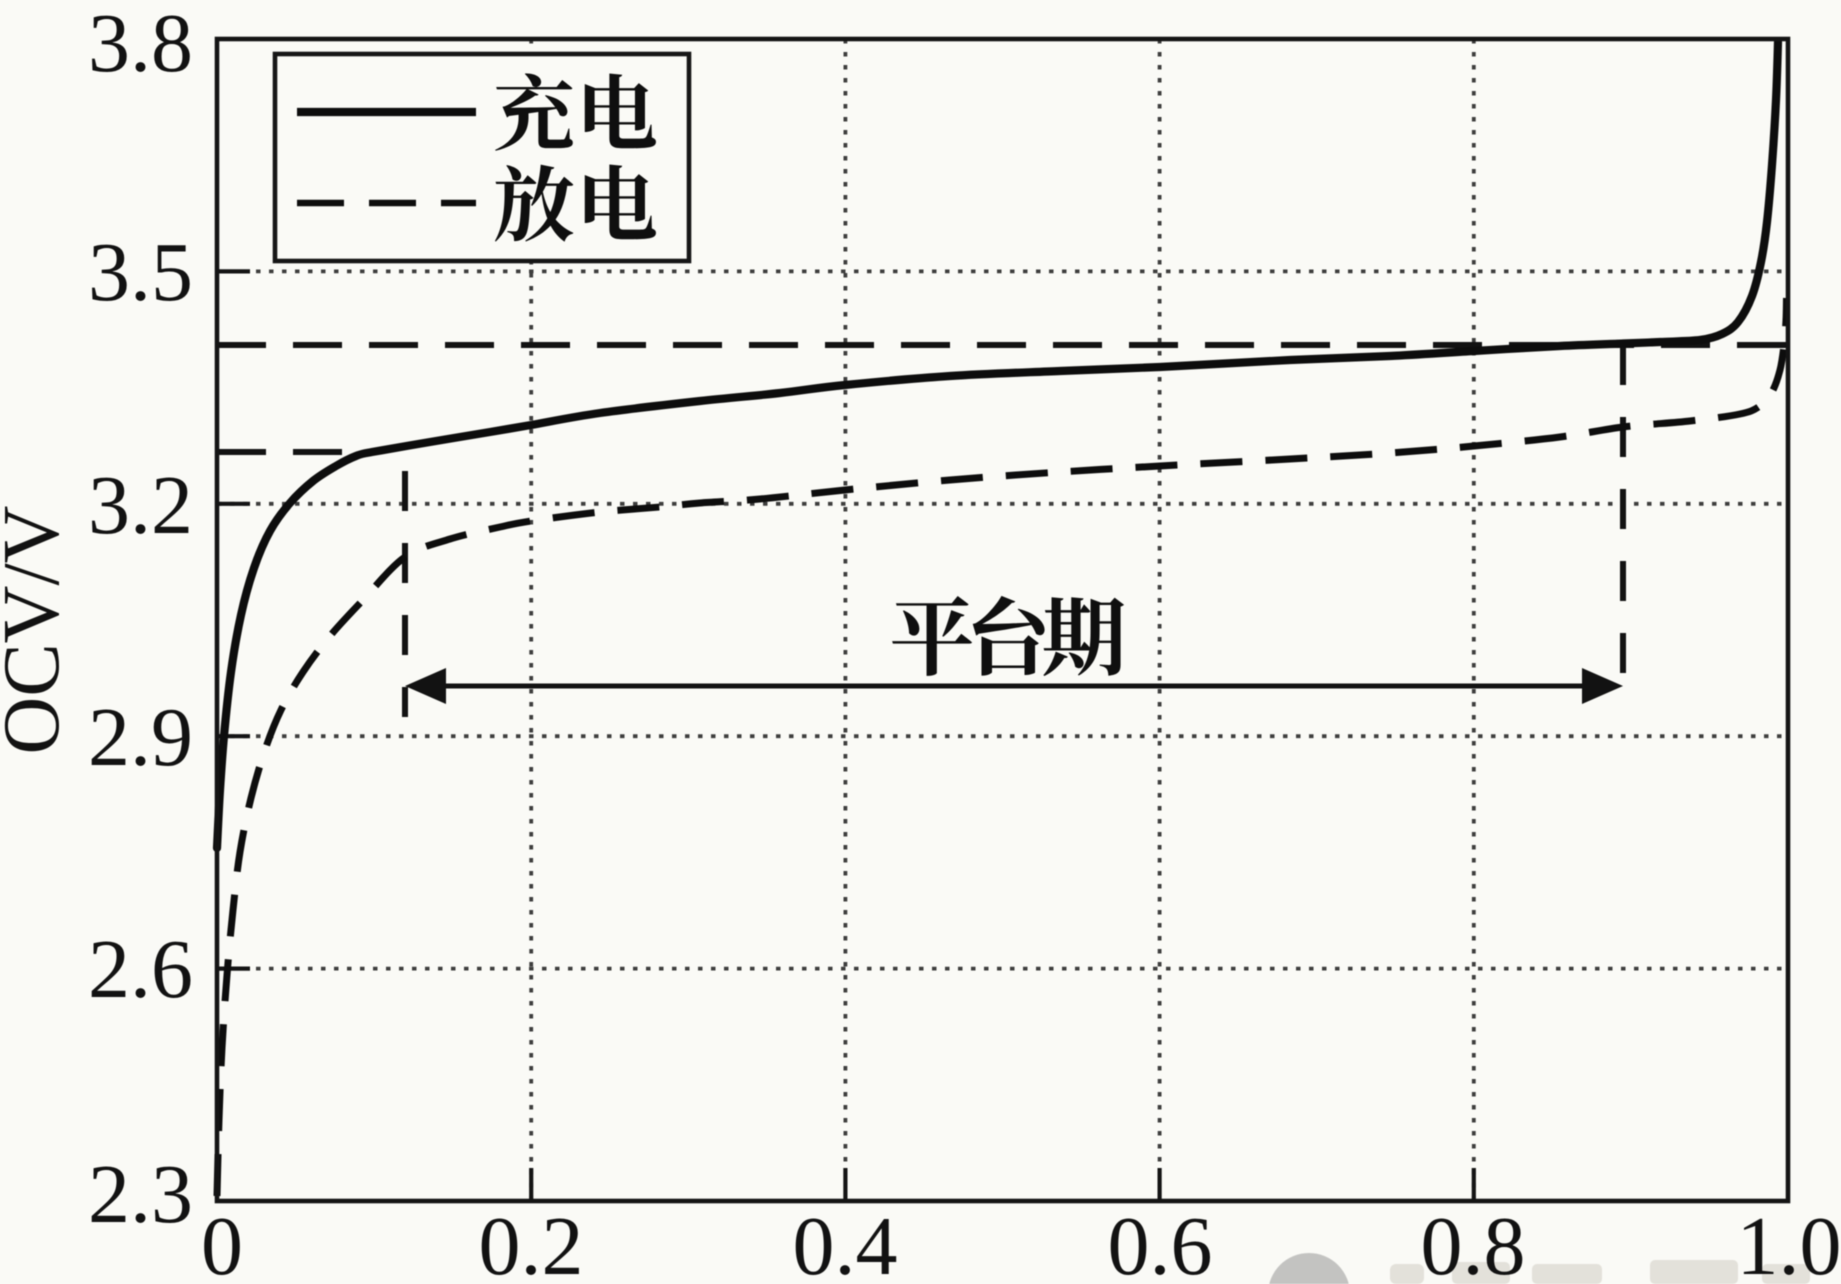  What do you see at coordinates (845, 1242) in the screenshot?
I see `svg-text: 0.4` at bounding box center [845, 1242].